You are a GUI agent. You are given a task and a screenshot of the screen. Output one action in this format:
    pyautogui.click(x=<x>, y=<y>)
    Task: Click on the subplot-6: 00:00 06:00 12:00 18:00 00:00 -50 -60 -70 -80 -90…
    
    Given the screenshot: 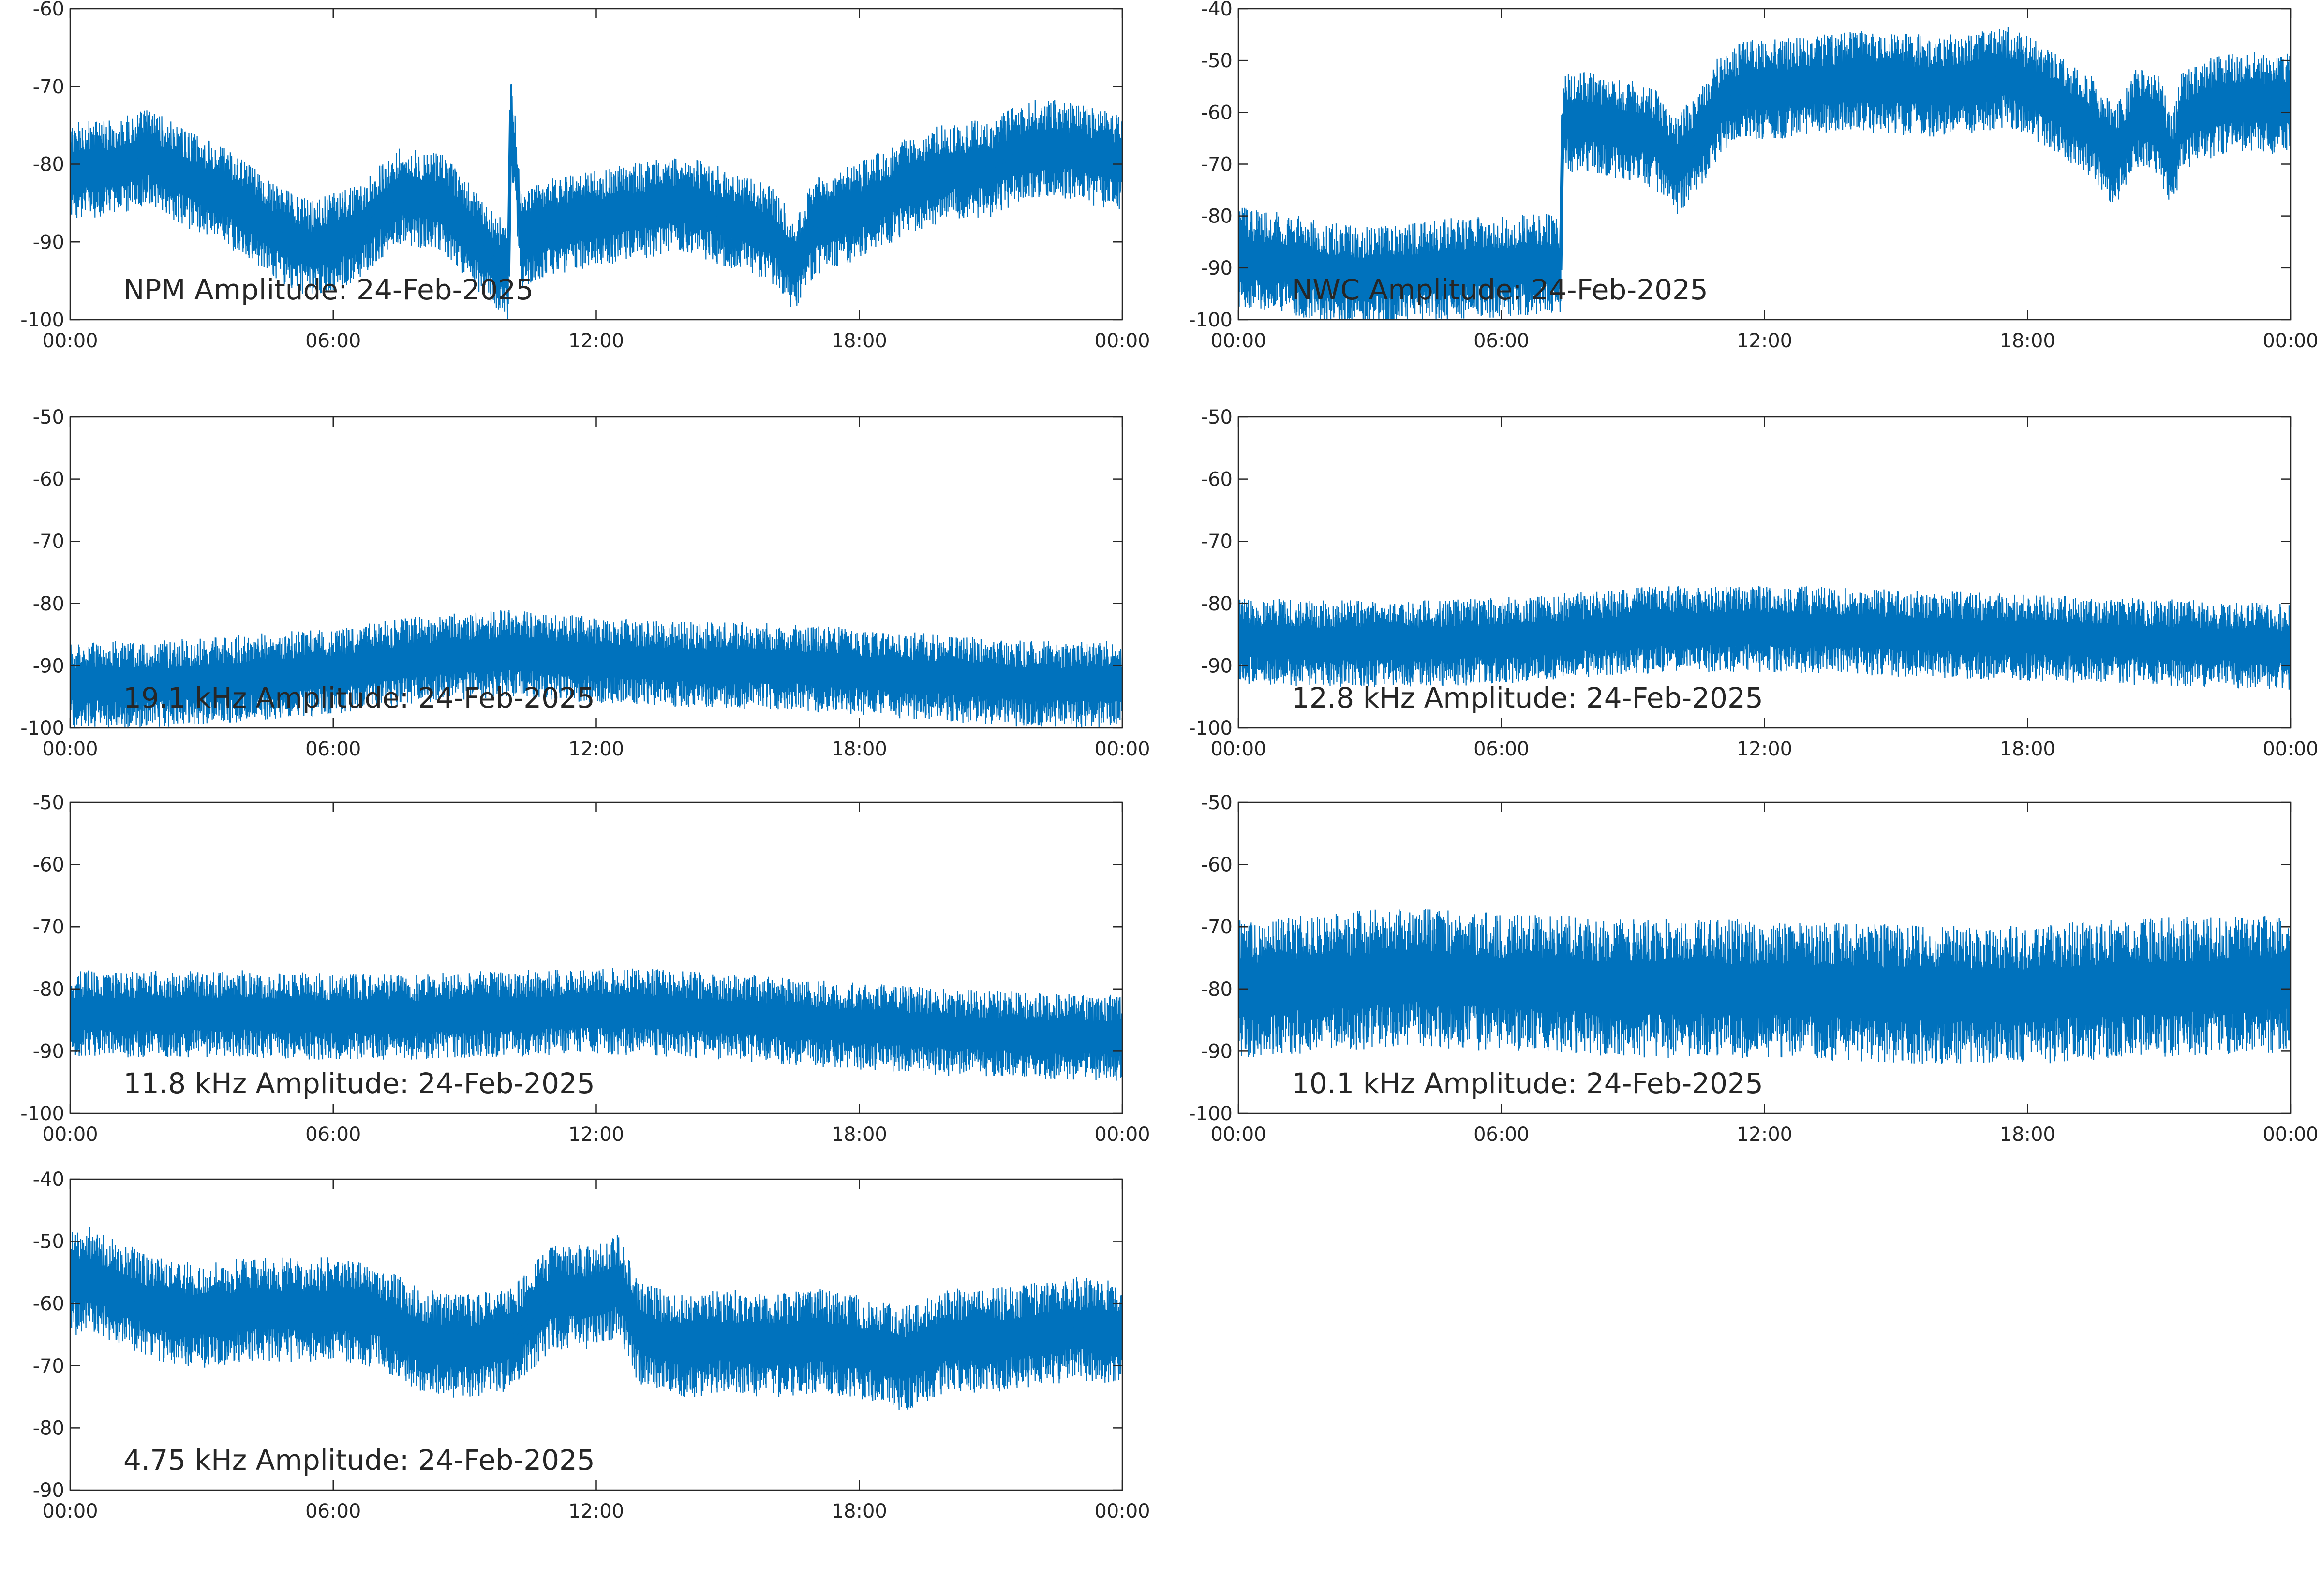 What is the action you would take?
    pyautogui.click(x=1753, y=969)
    